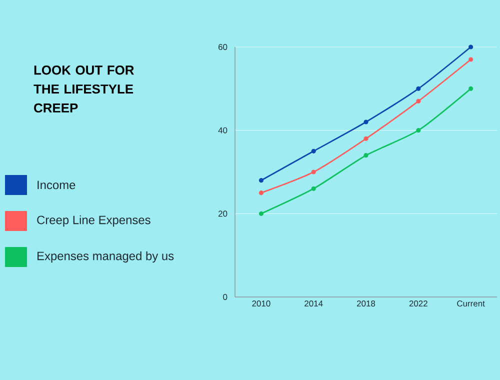 The image size is (500, 380). I want to click on y-tick-label: 60, so click(223, 47).